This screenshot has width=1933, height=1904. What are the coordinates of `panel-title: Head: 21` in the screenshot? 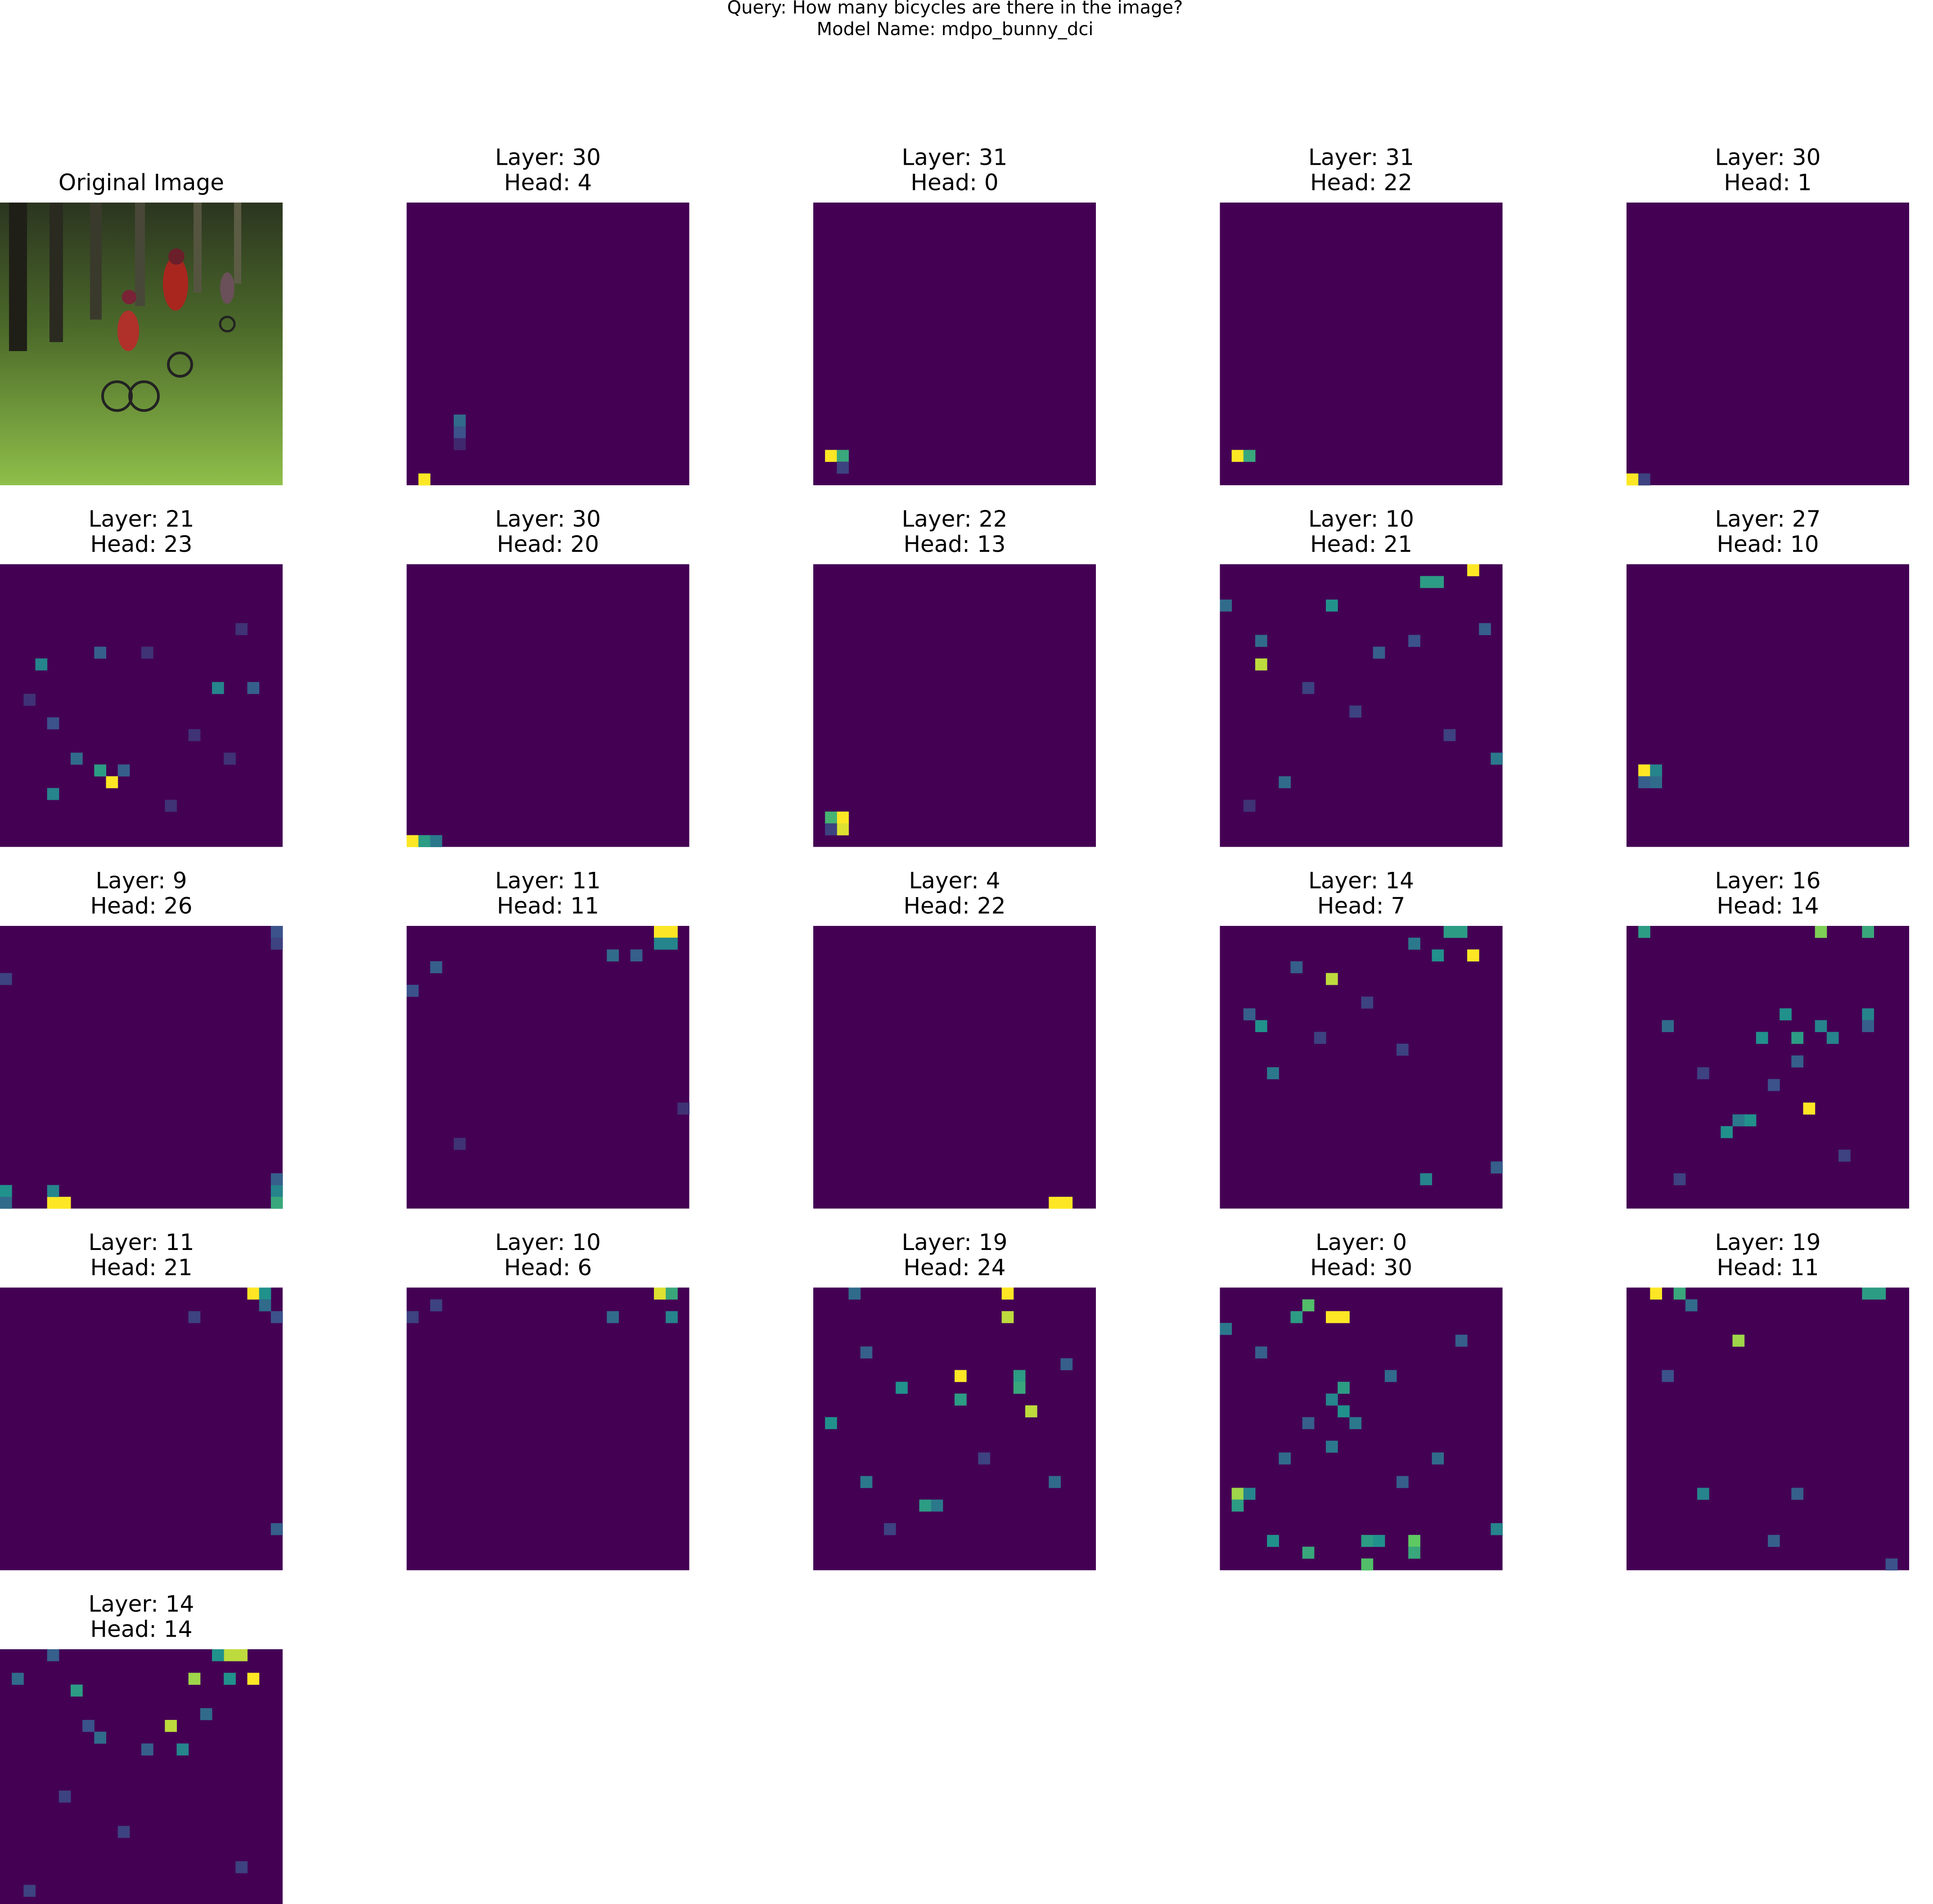 It's located at (1361, 544).